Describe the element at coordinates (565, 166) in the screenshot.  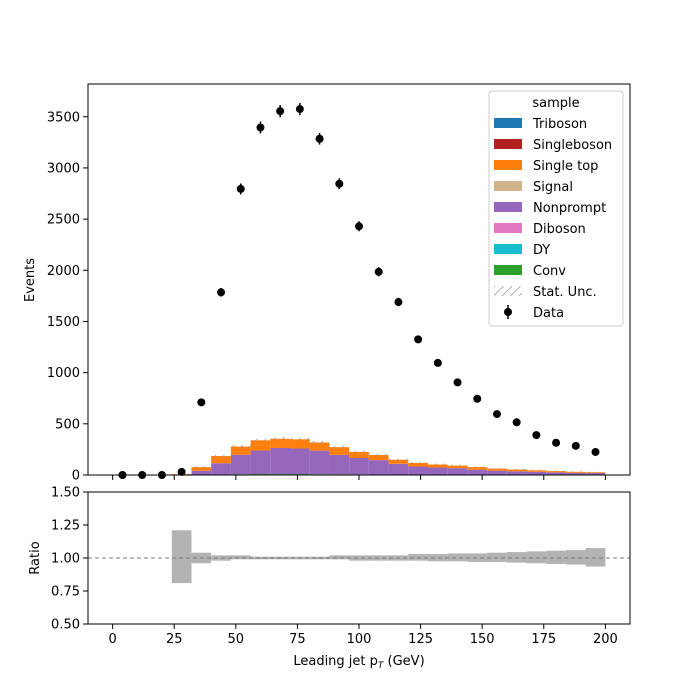
I see `legend-single-top-label: Single top` at that location.